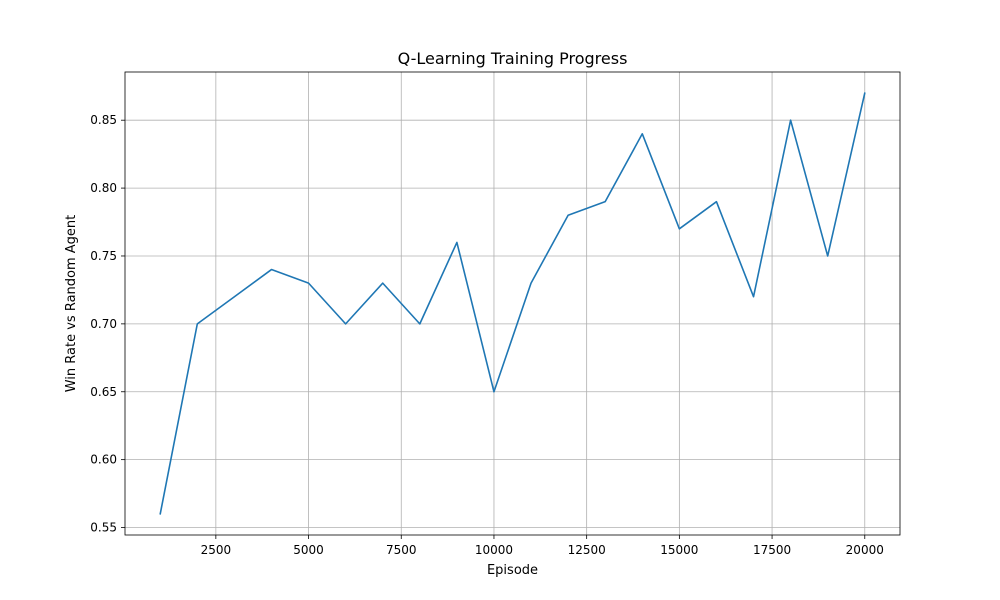 The height and width of the screenshot is (600, 1000). Describe the element at coordinates (103, 188) in the screenshot. I see `y-tick-label: 0.80` at that location.